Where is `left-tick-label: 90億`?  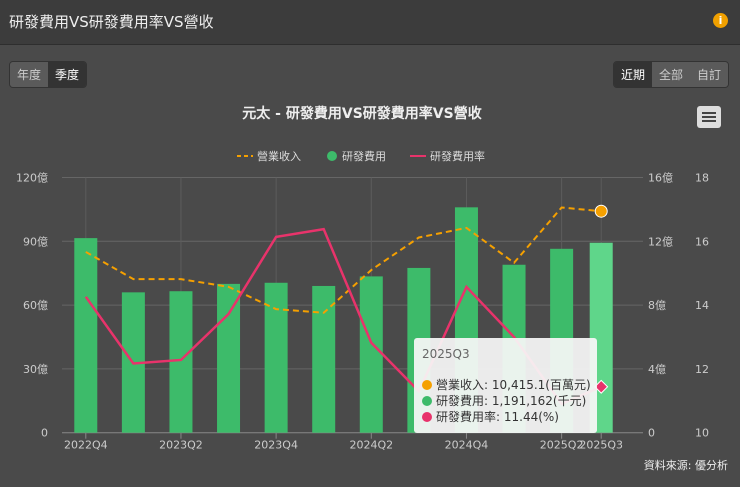 left-tick-label: 90億 is located at coordinates (35, 241).